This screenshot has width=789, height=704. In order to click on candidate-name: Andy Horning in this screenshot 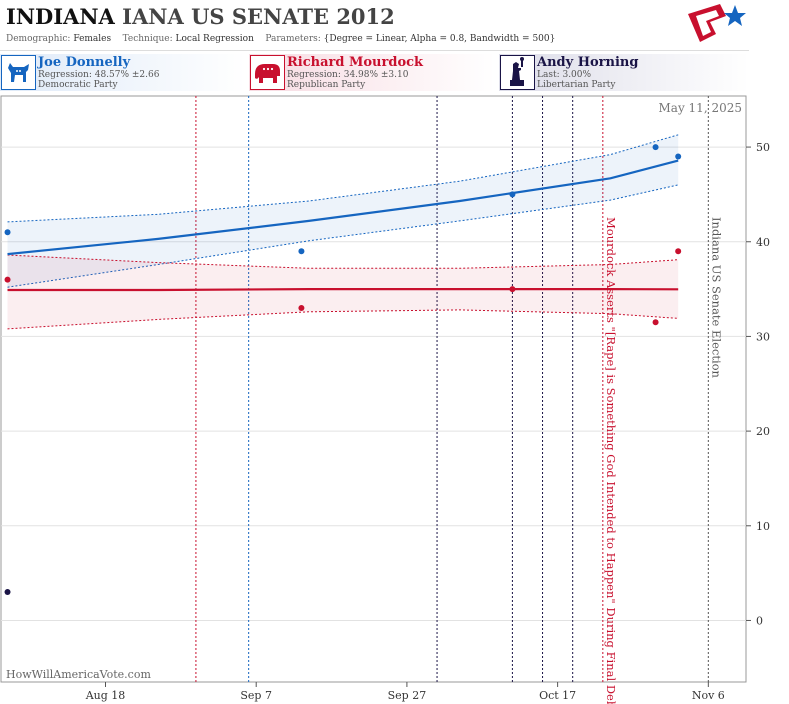, I will do `click(588, 62)`.